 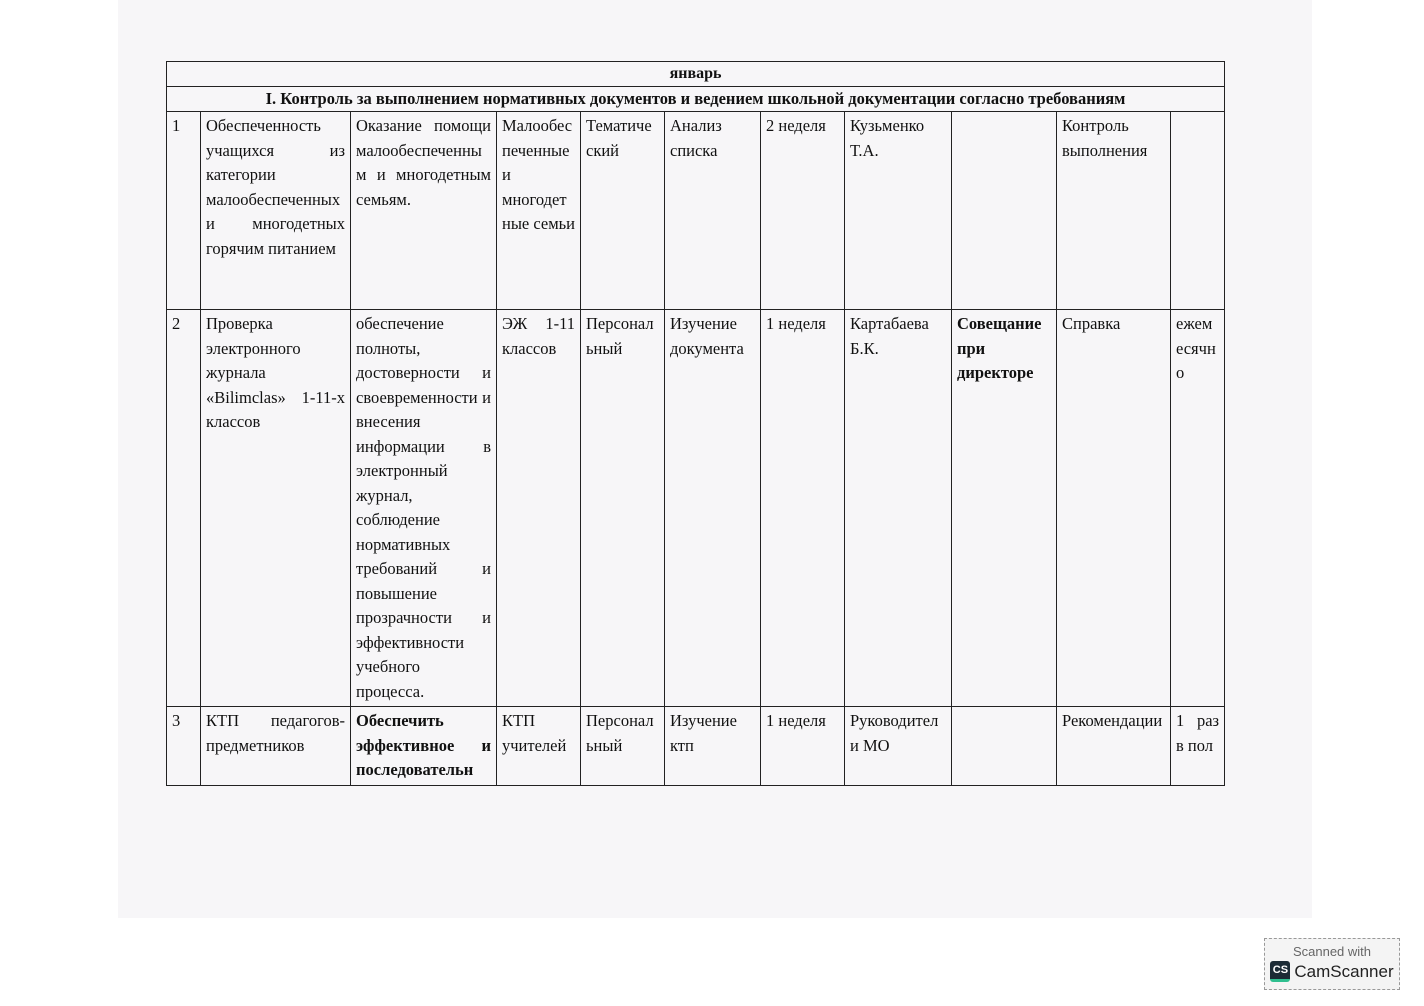 I want to click on cell-number: 3, so click(x=183, y=746).